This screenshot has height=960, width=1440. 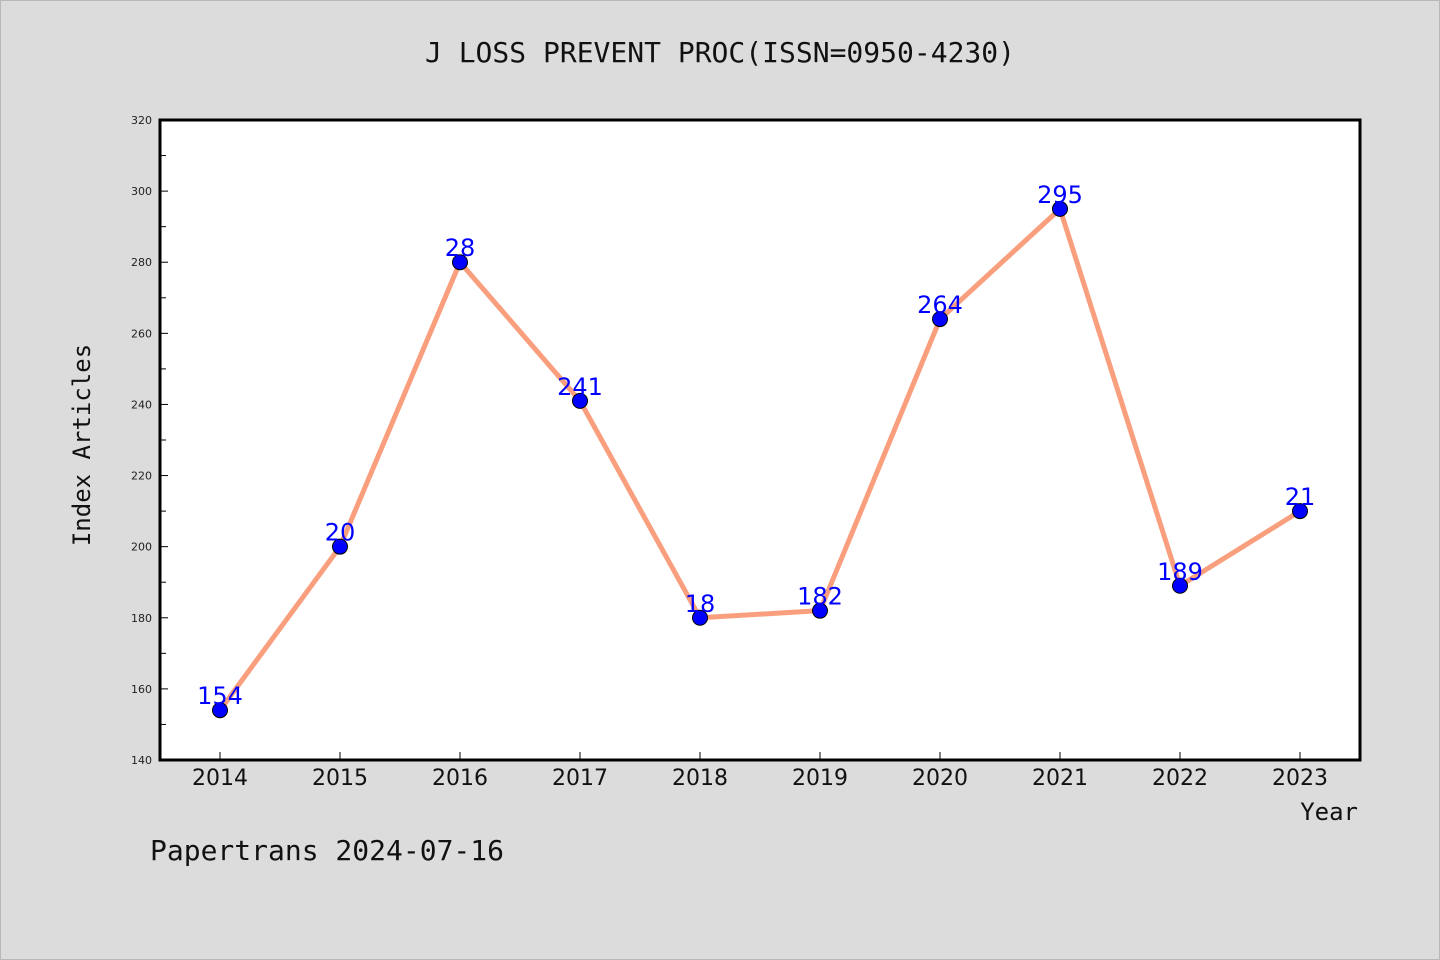 What do you see at coordinates (141, 120) in the screenshot?
I see `y-tick-label: 320` at bounding box center [141, 120].